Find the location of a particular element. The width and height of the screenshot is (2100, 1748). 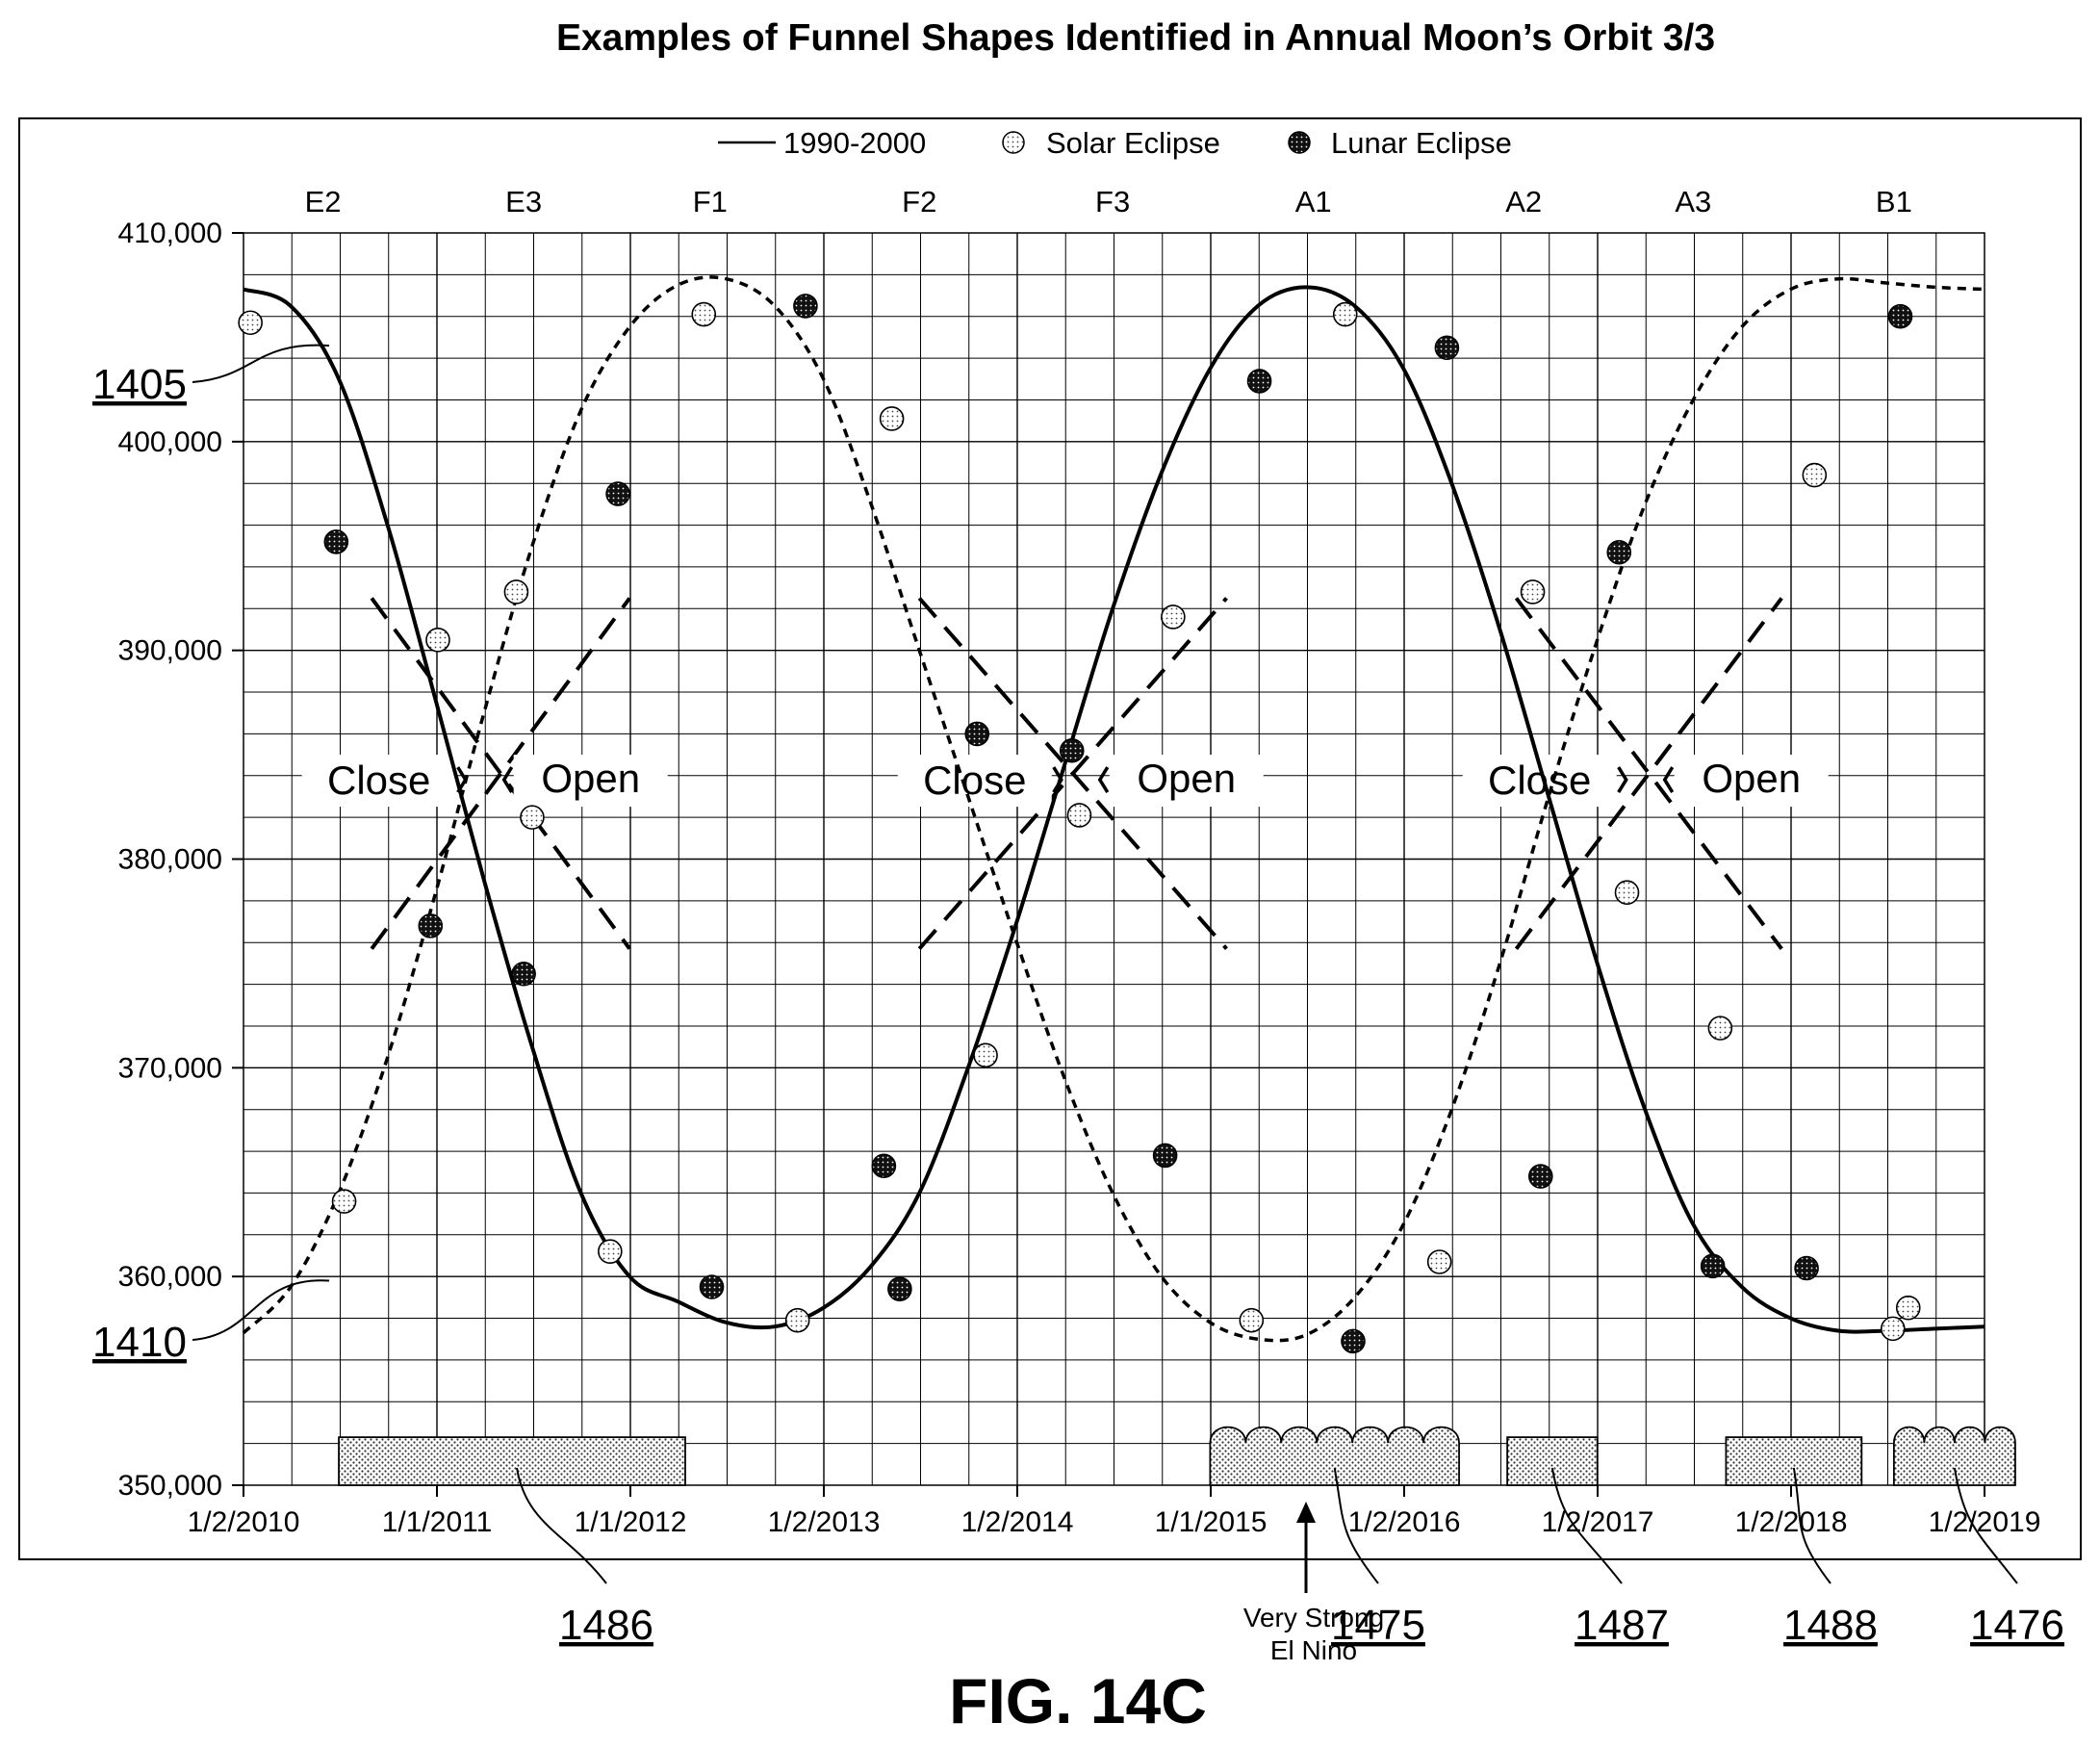

funnel-close-label: Close is located at coordinates (974, 781).